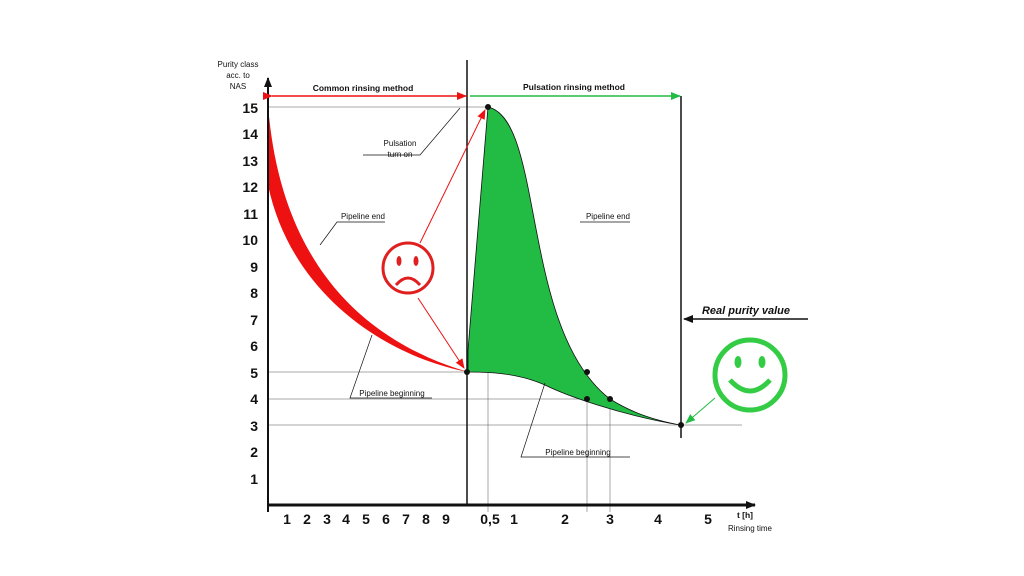  I want to click on x-tick-right-1: 0,5, so click(490, 519).